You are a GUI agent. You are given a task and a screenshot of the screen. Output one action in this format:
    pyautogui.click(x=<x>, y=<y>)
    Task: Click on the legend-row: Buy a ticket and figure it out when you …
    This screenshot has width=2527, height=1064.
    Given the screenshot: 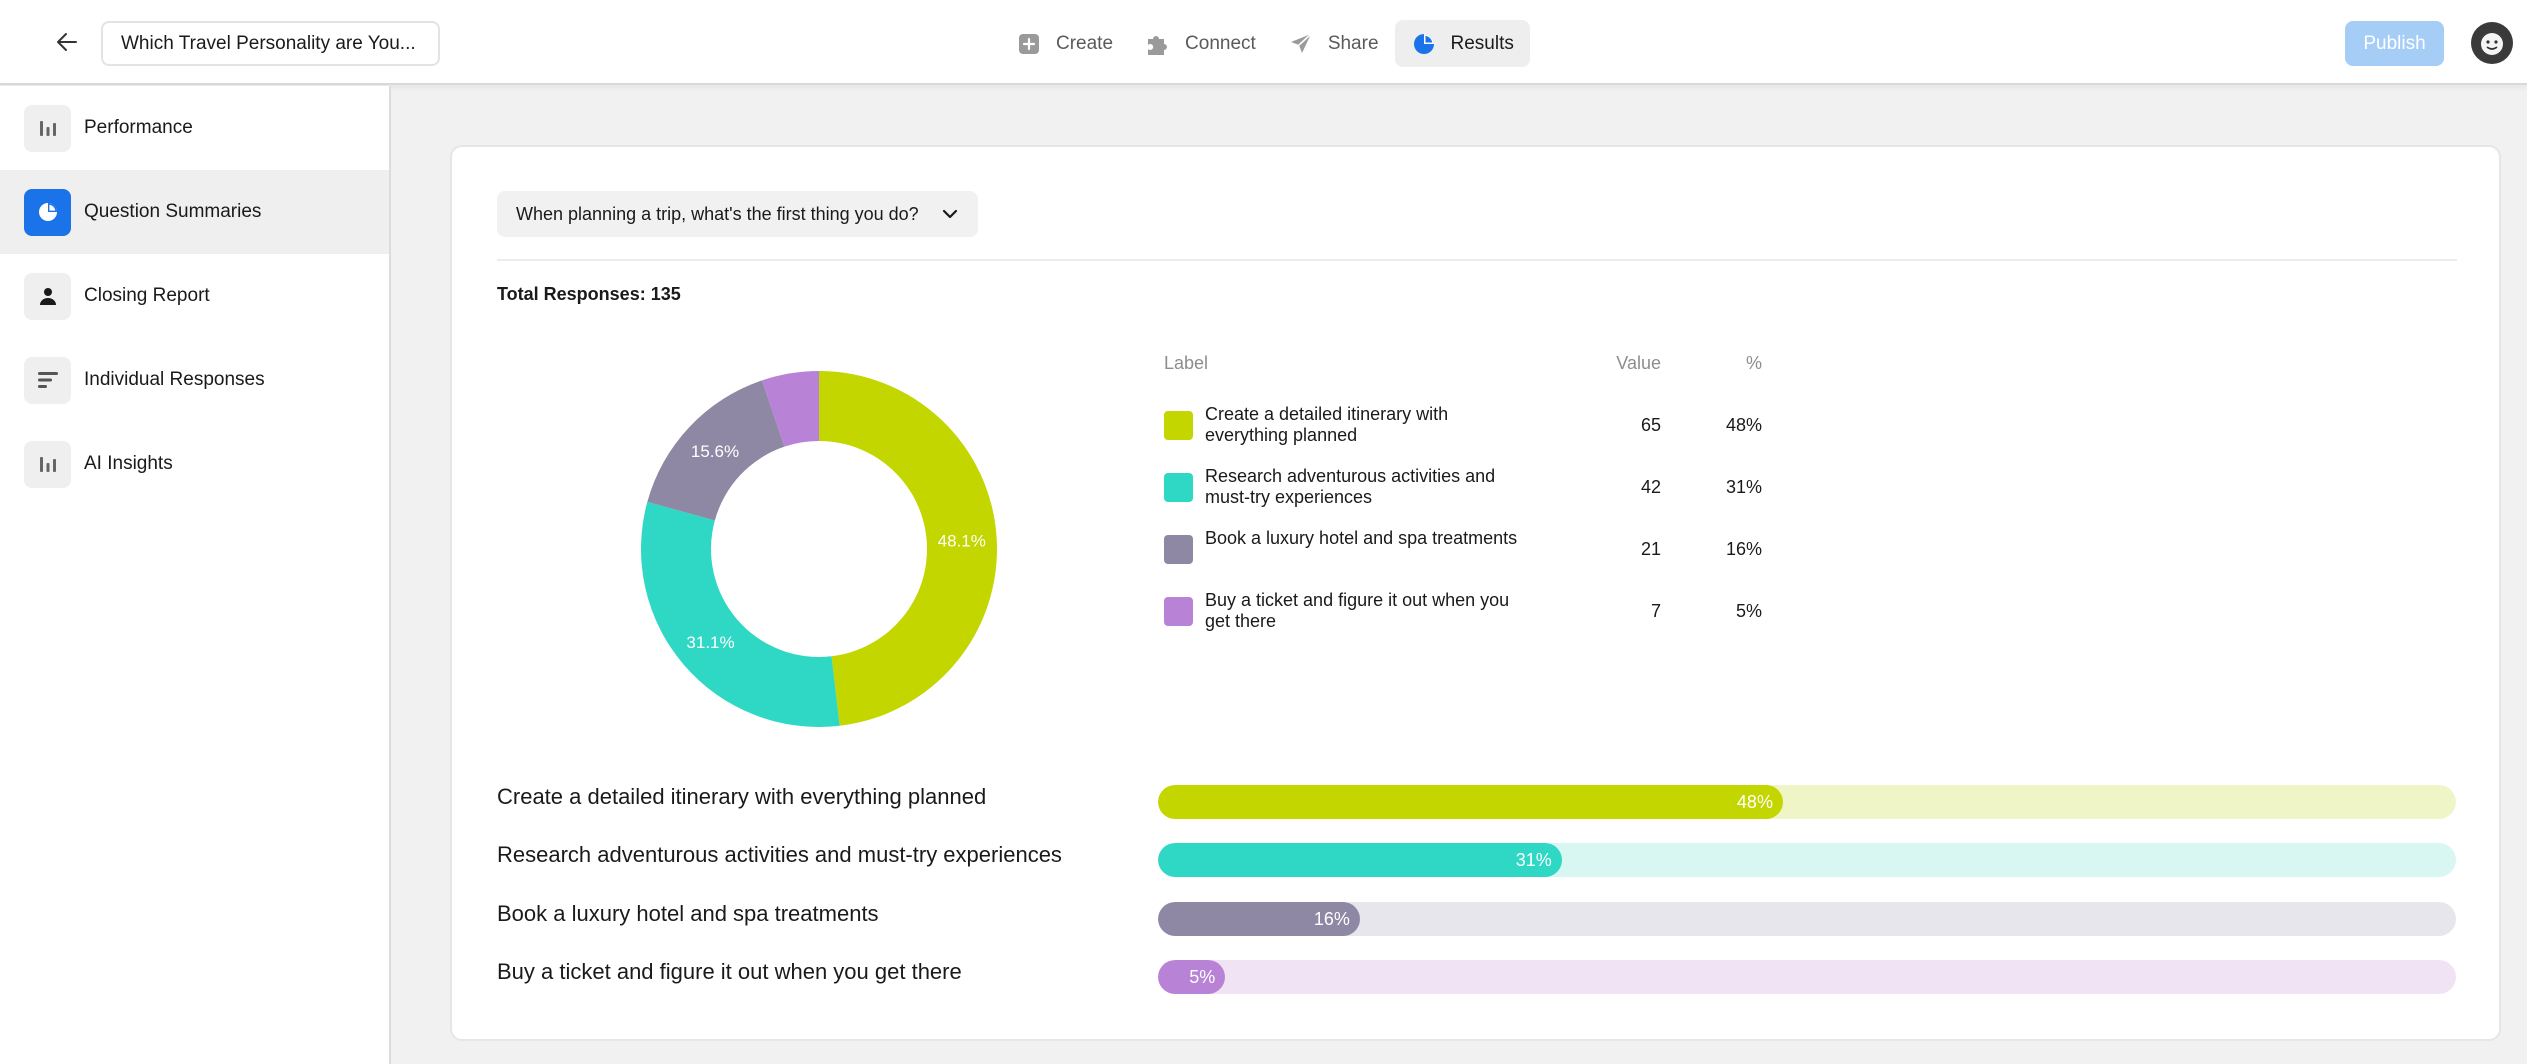 What is the action you would take?
    pyautogui.click(x=1461, y=612)
    